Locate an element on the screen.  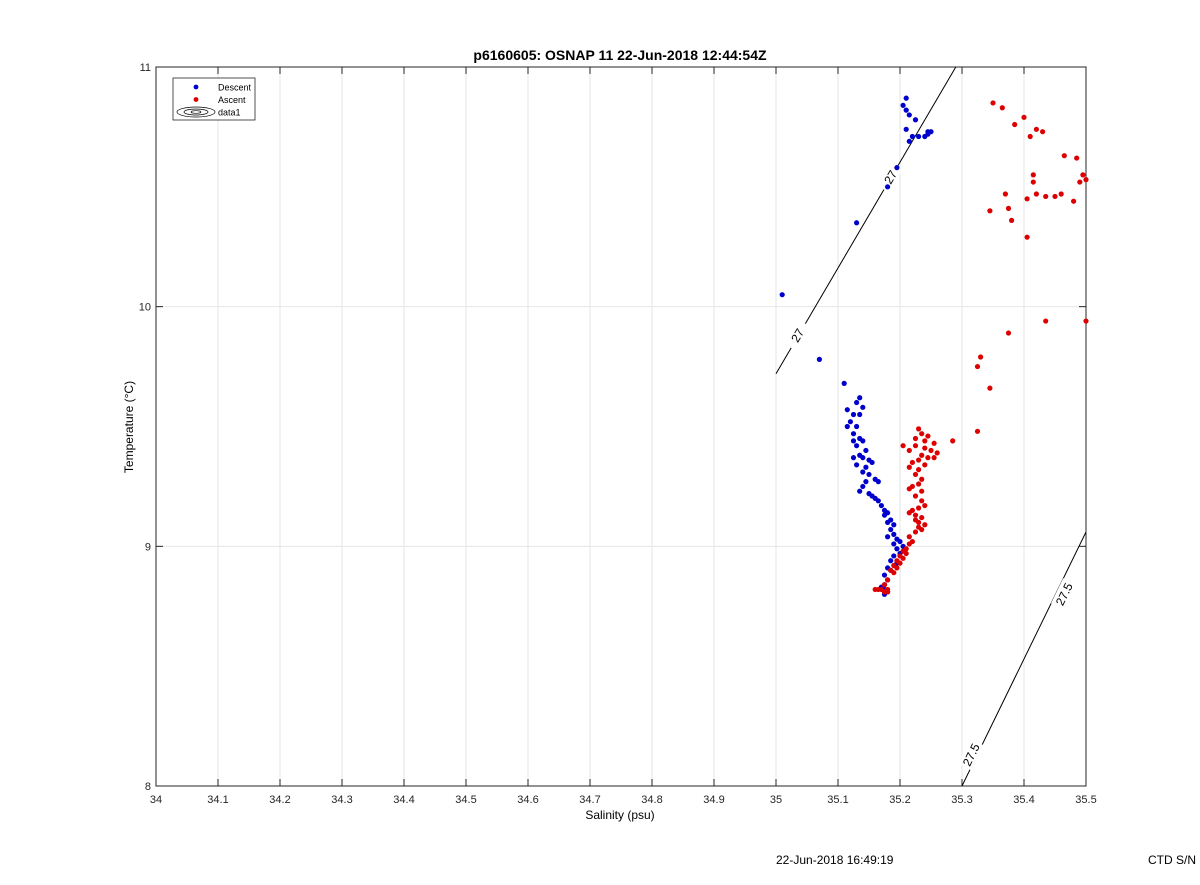
legend-box is located at coordinates (214, 99).